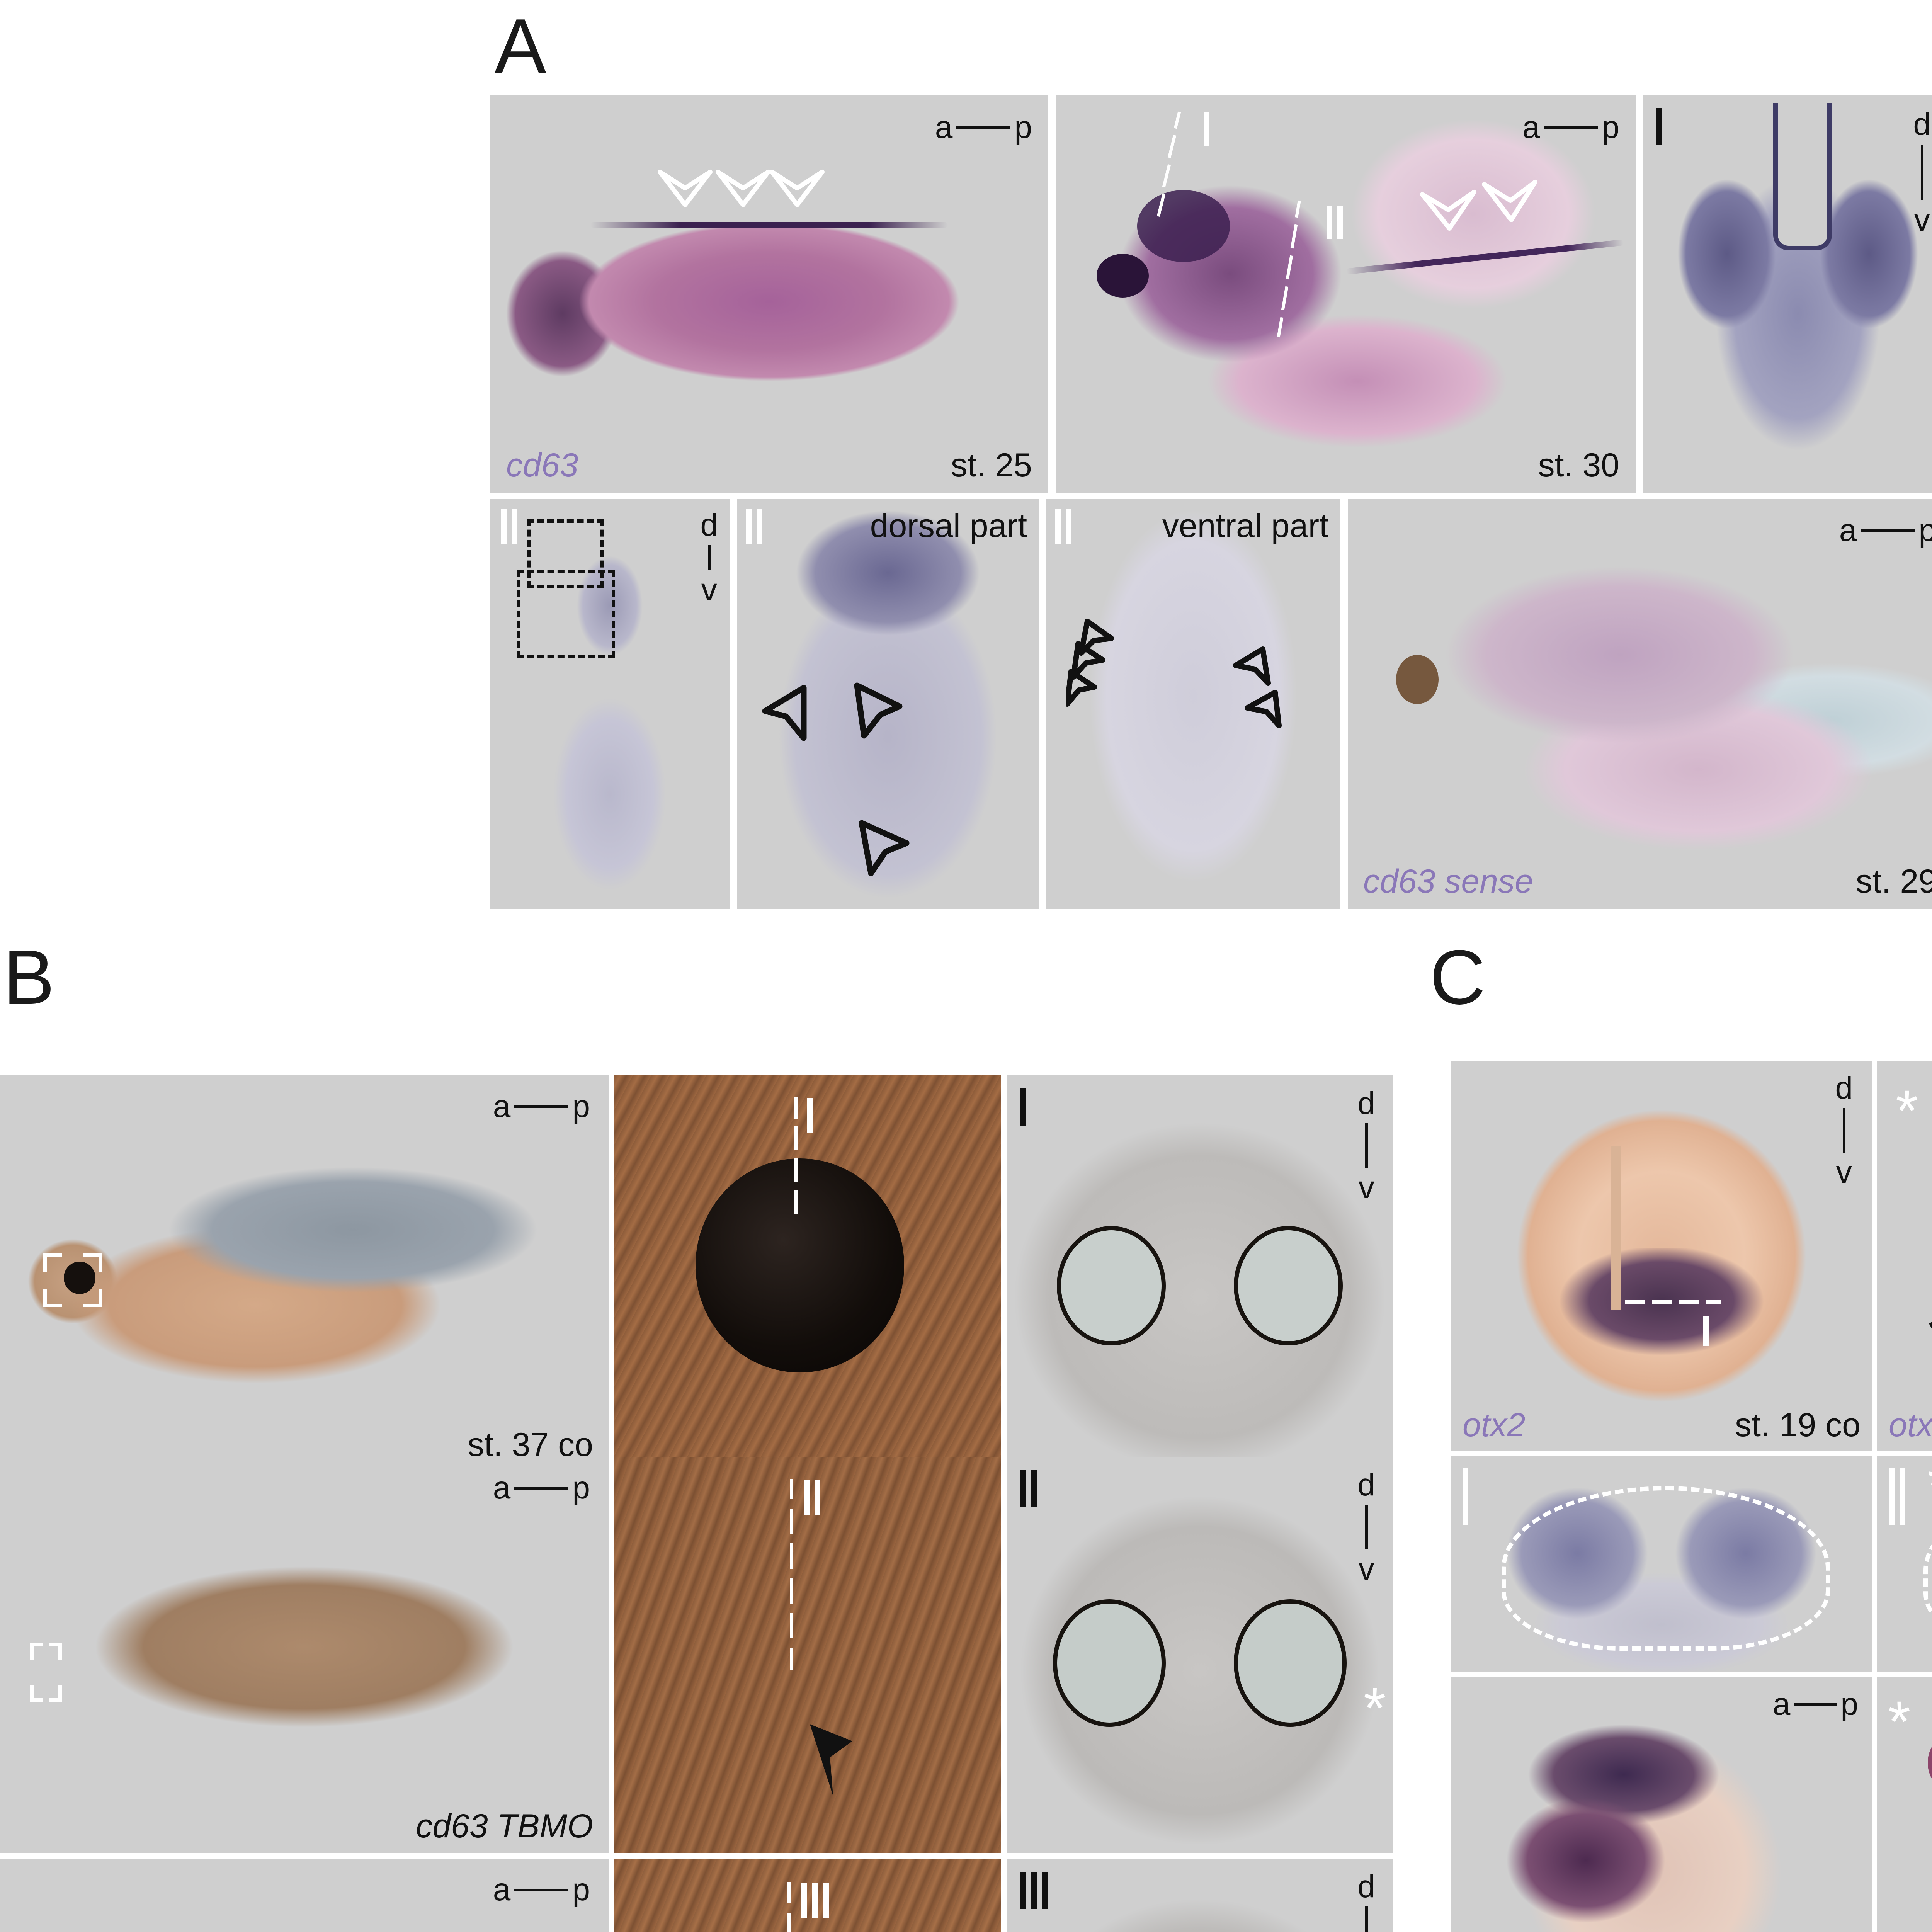 Image resolution: width=1932 pixels, height=1932 pixels. What do you see at coordinates (305, 1273) in the screenshot?
I see `tadpole-photo-control` at bounding box center [305, 1273].